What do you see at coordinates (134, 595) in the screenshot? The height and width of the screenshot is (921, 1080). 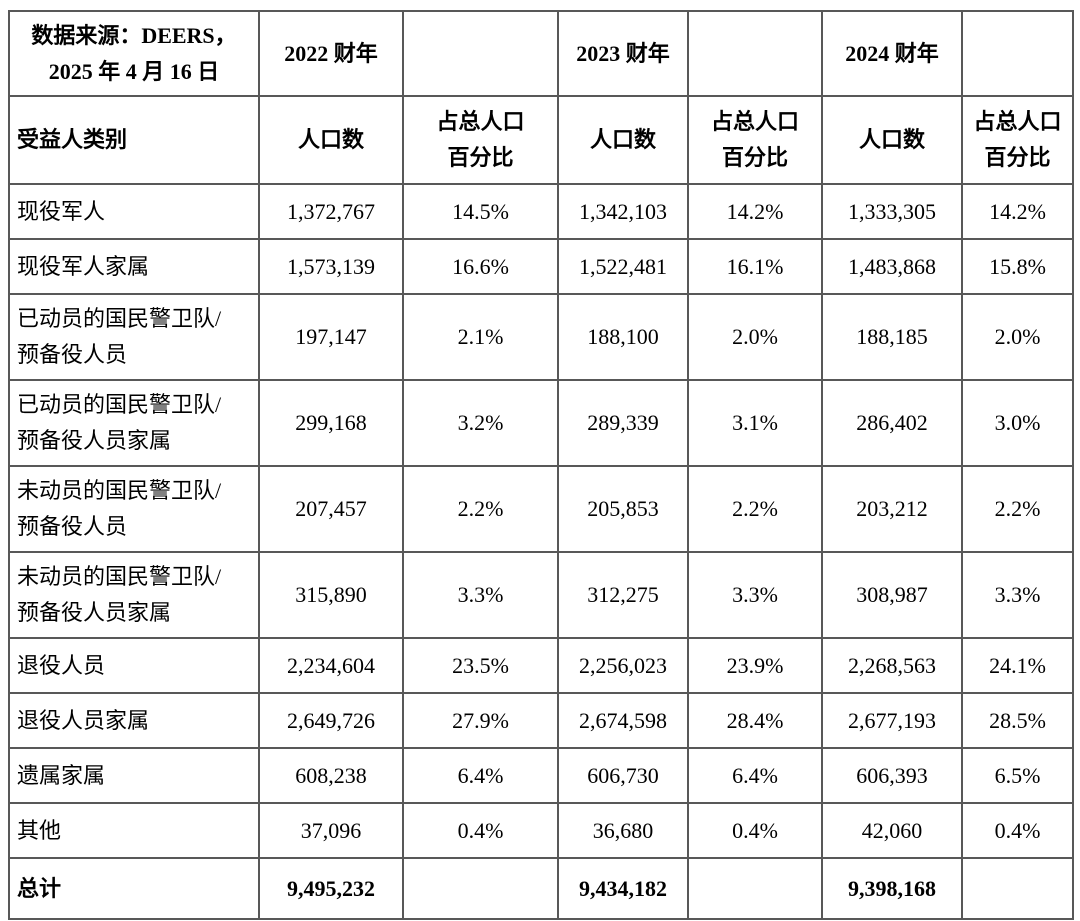 I see `category-cell: 未动员的国民警卫队/ 预备役人员家属` at bounding box center [134, 595].